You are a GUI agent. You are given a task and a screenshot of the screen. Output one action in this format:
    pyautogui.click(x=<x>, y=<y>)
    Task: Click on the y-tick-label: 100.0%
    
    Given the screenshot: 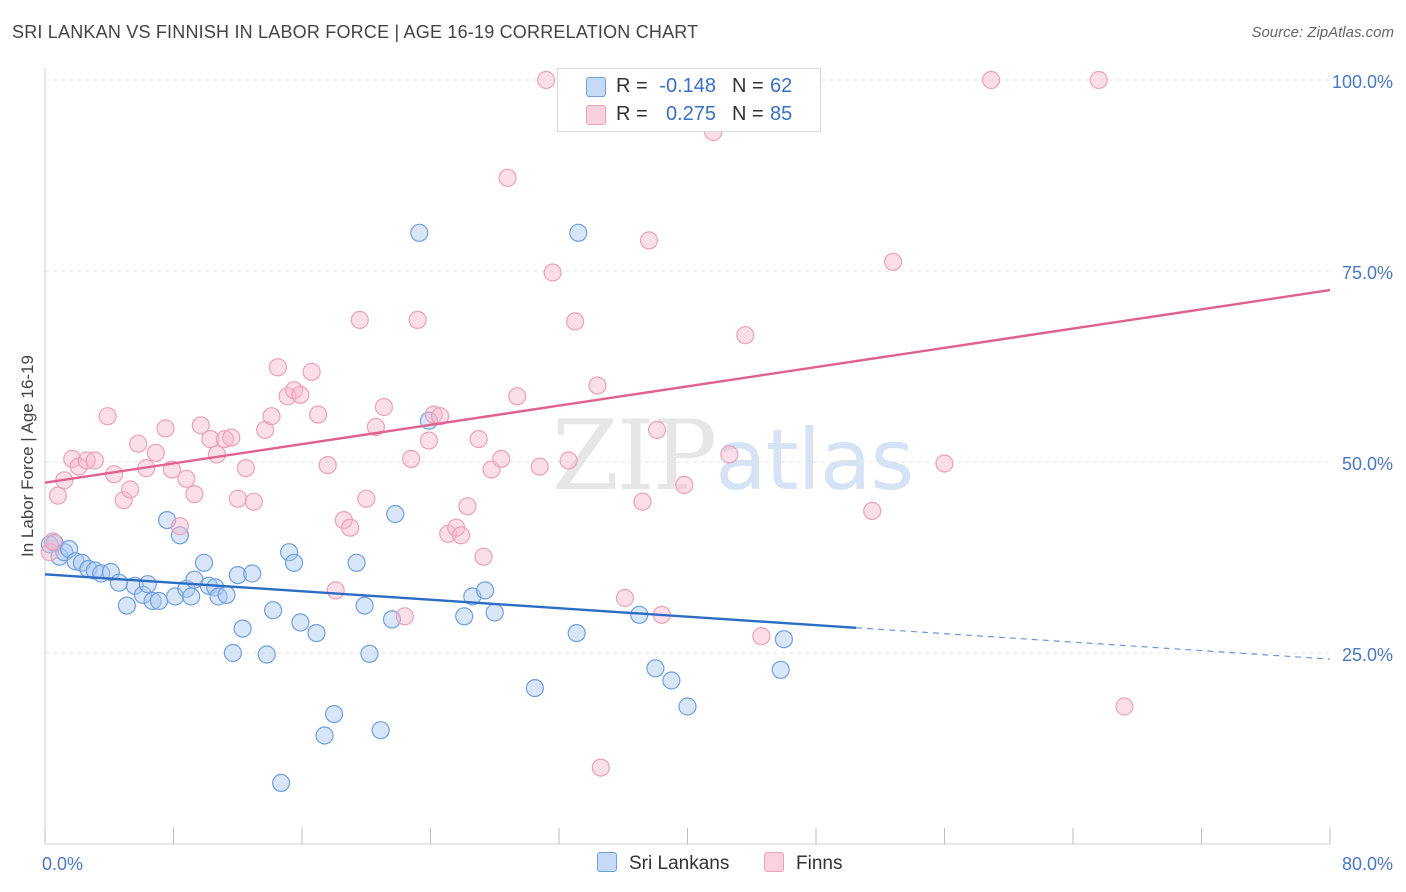 What is the action you would take?
    pyautogui.click(x=1362, y=82)
    